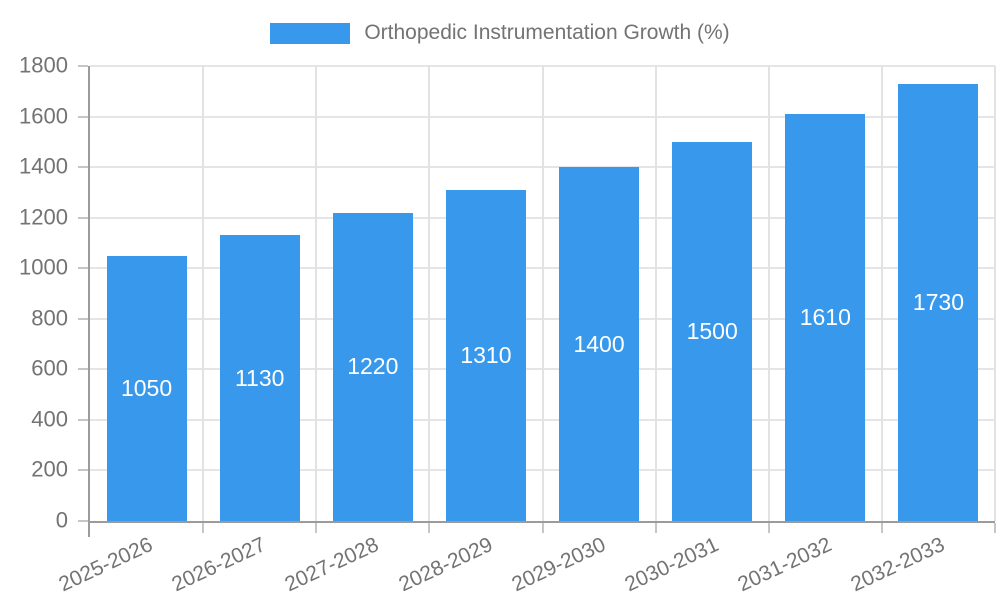 The image size is (1000, 600). Describe the element at coordinates (106, 565) in the screenshot. I see `x-axis-category-label: 2025-2026` at that location.